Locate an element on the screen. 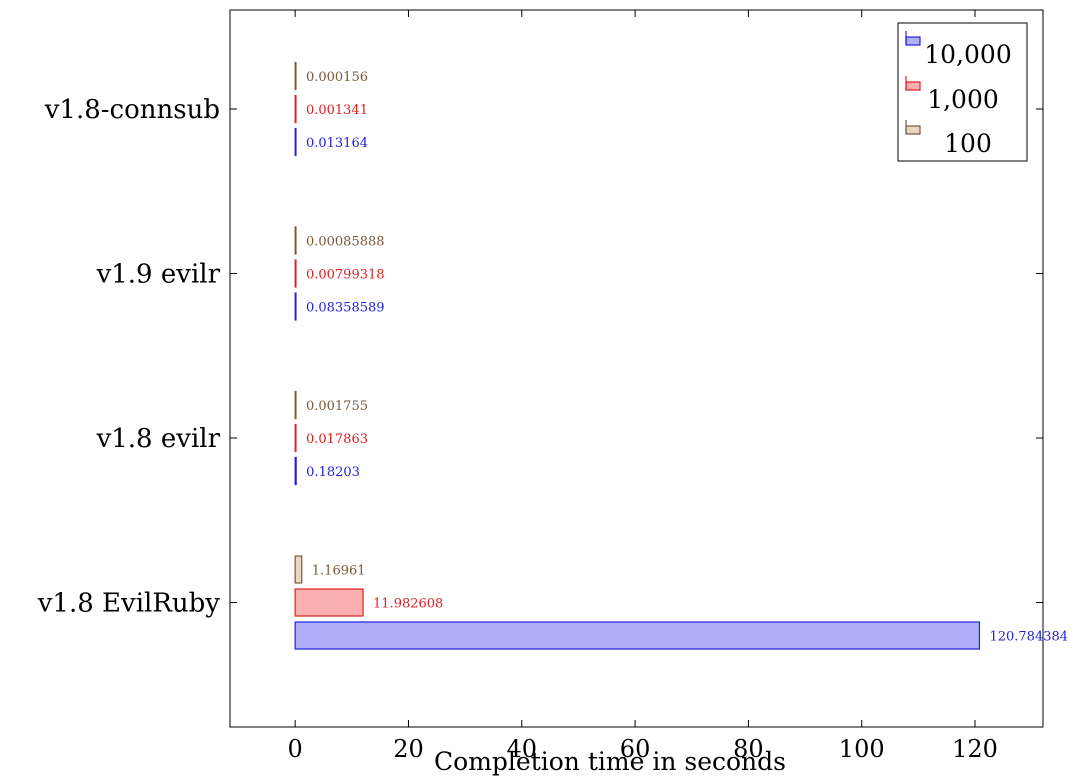  x-axis-title: Completion time in seconds is located at coordinates (610, 761).